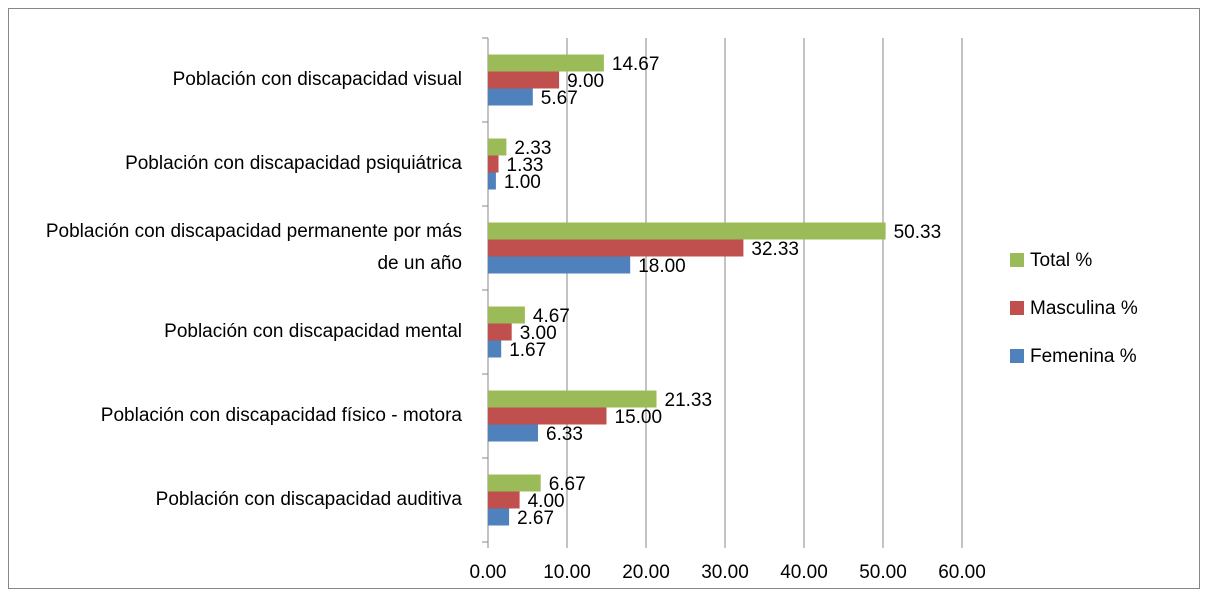 The height and width of the screenshot is (596, 1209). I want to click on data-label: 9.00, so click(585, 81).